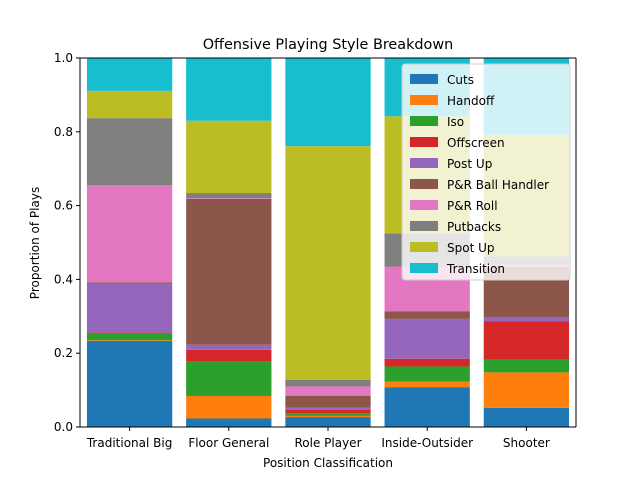 Image resolution: width=640 pixels, height=480 pixels. What do you see at coordinates (471, 101) in the screenshot?
I see `legend-label: Handoff` at bounding box center [471, 101].